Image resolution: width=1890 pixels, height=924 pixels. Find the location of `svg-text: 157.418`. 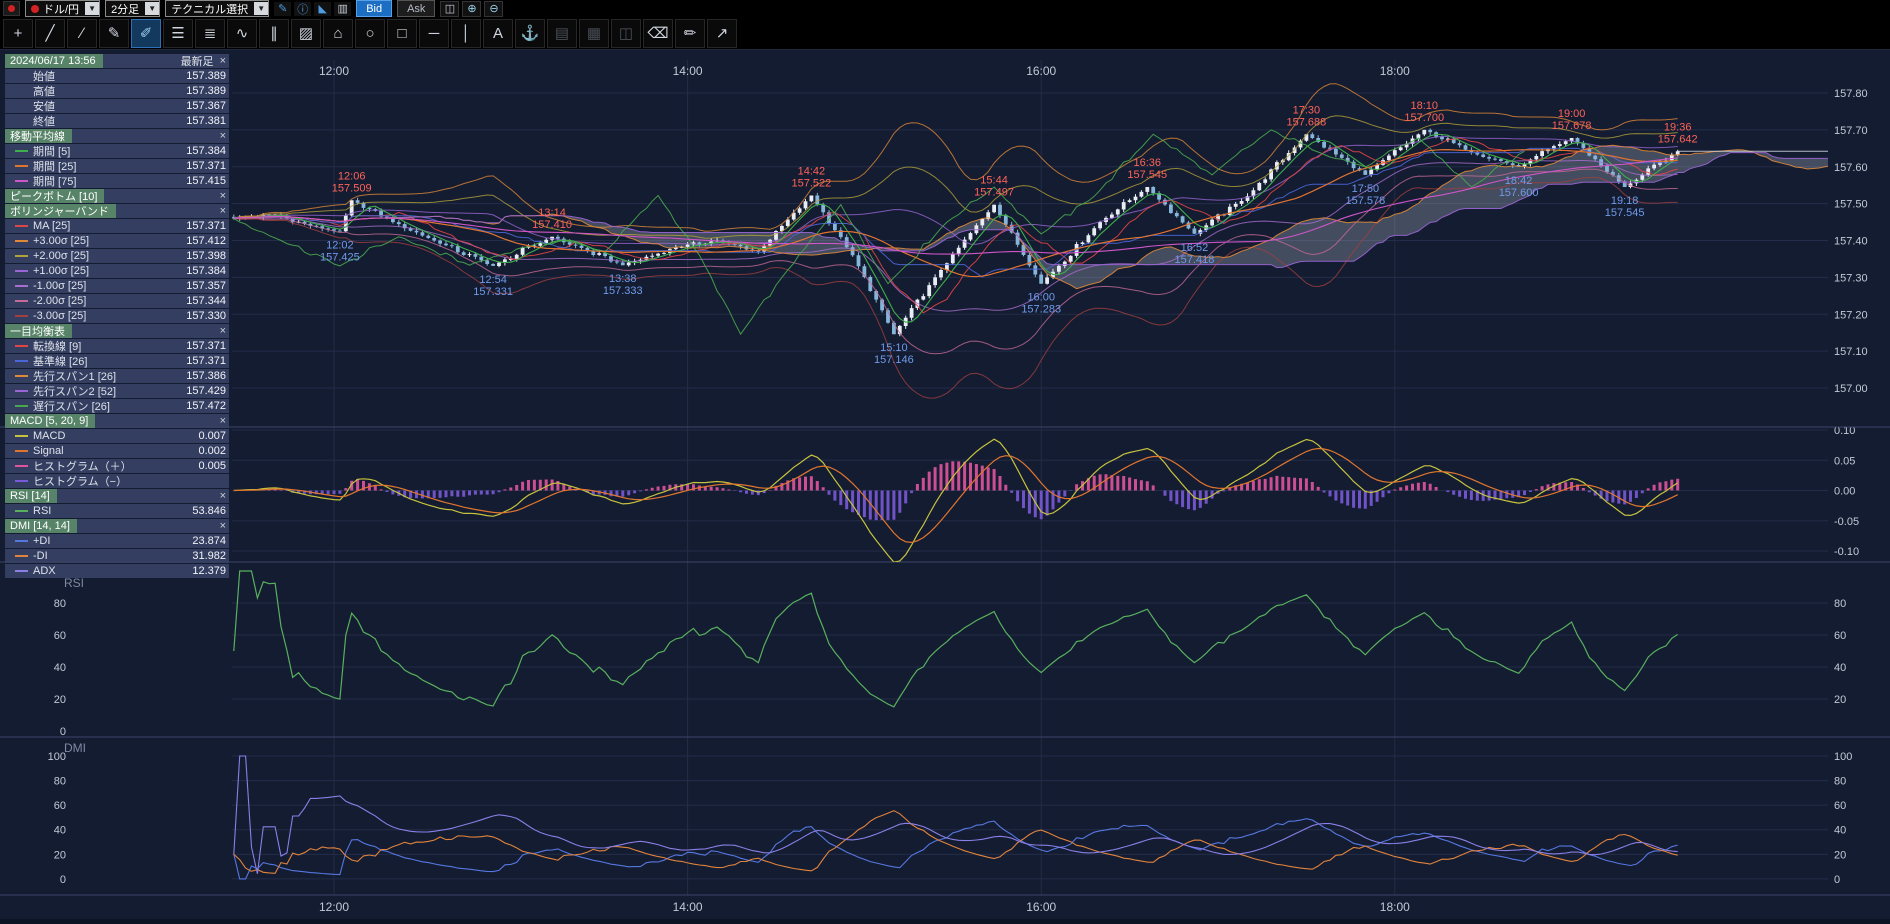

svg-text: 157.418 is located at coordinates (1195, 260).